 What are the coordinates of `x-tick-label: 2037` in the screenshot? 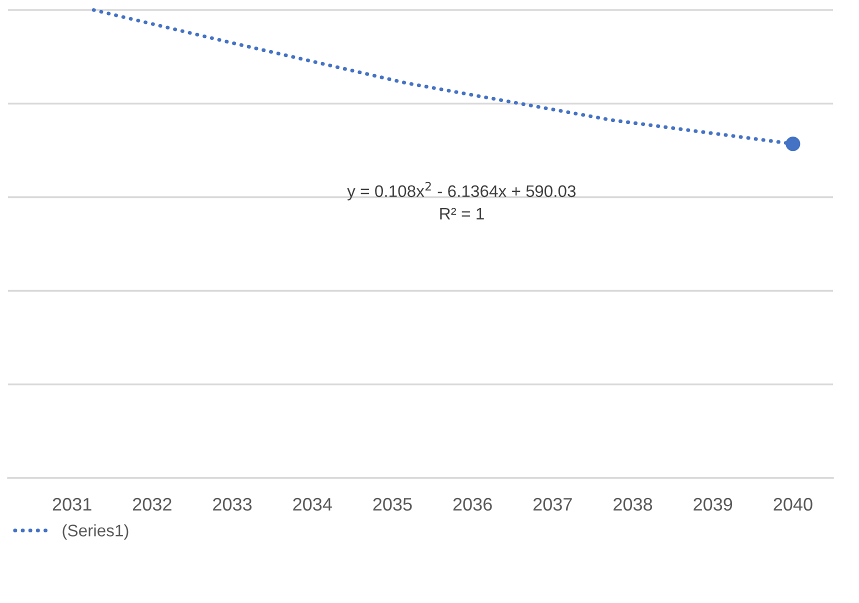 It's located at (552, 504).